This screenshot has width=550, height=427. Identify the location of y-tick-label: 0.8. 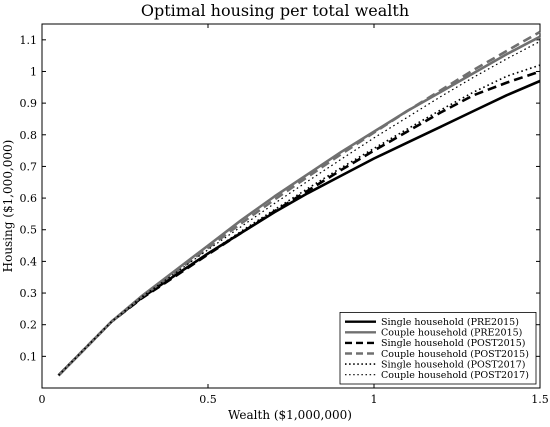
(29, 135).